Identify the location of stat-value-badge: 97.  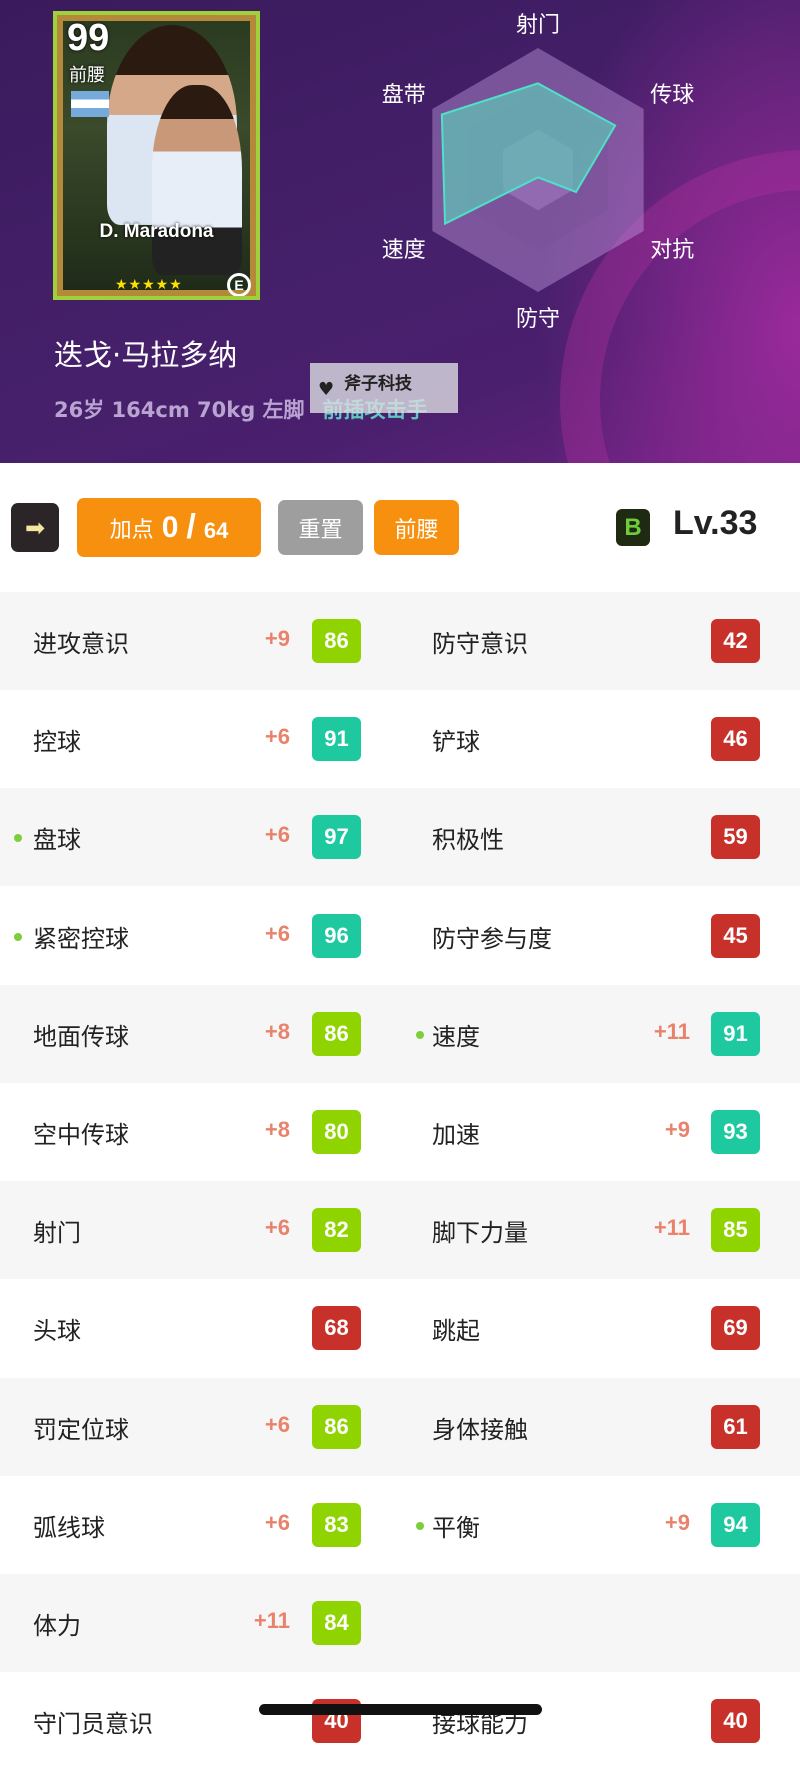
(336, 837).